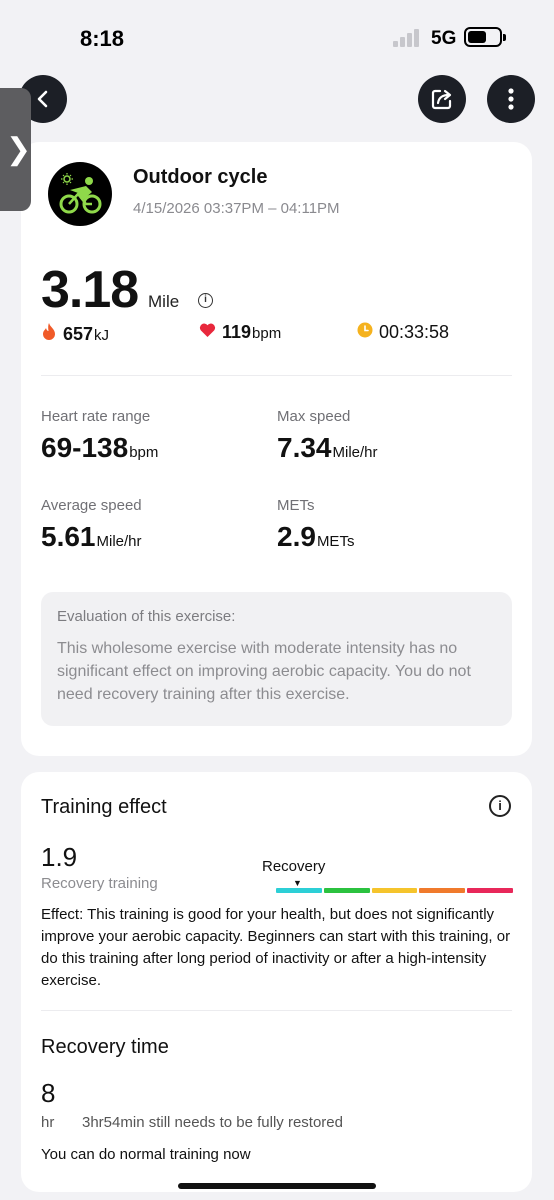 The width and height of the screenshot is (554, 1200). Describe the element at coordinates (19, 149) in the screenshot. I see `chevron-right-icon: ❯` at that location.